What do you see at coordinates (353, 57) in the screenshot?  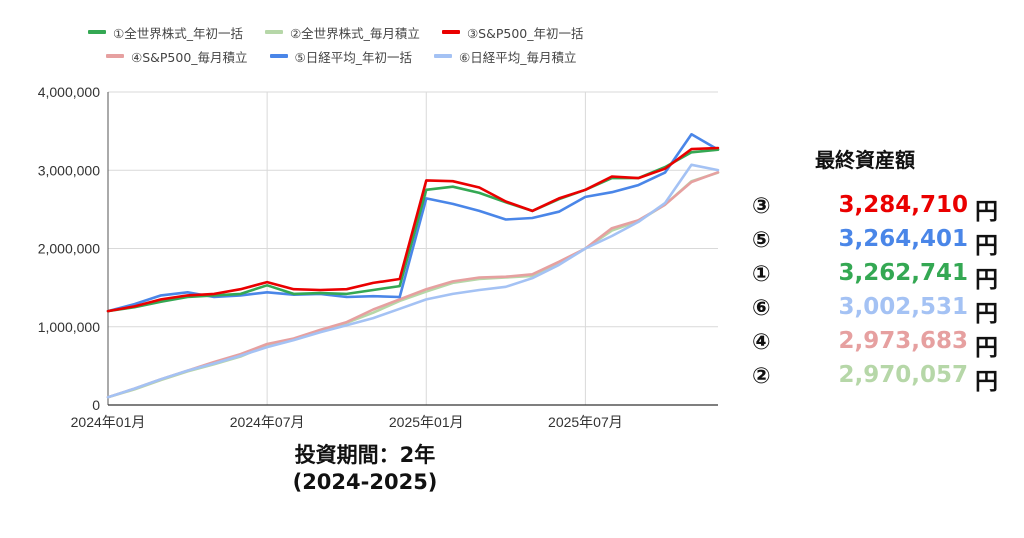 I see `legend-label: ⑤日経平均_年初一括` at bounding box center [353, 57].